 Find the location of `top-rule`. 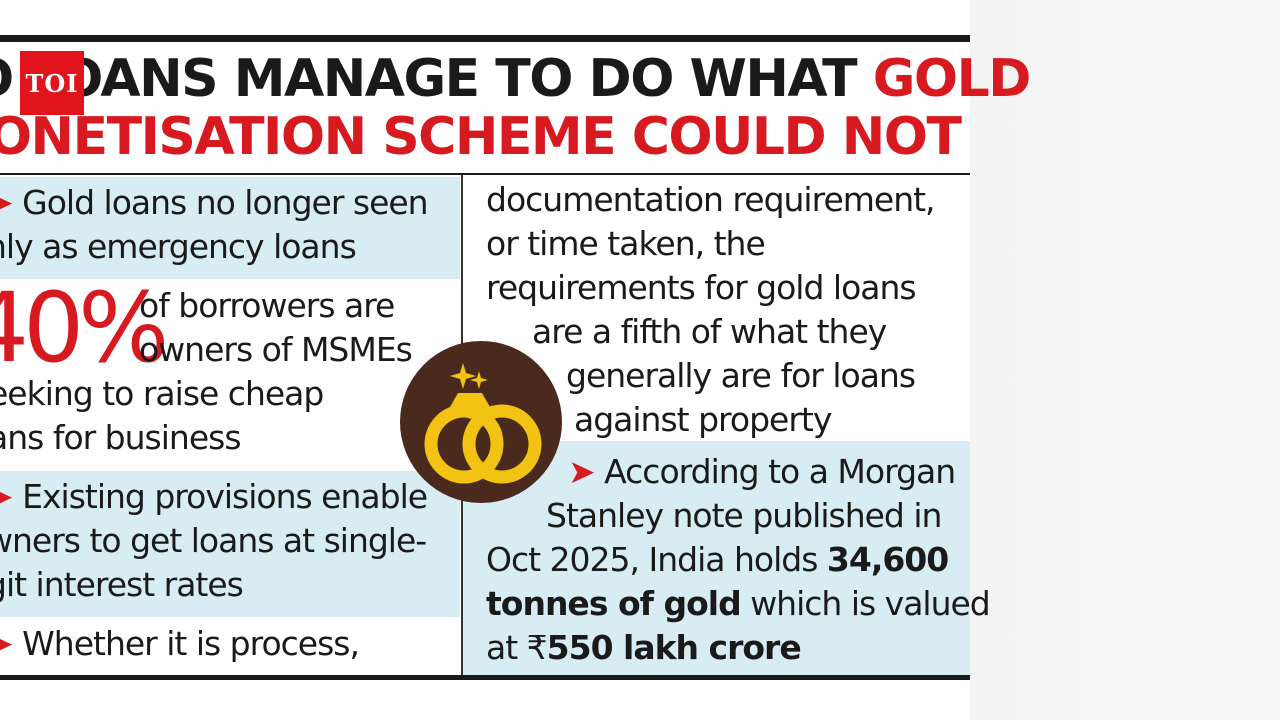

top-rule is located at coordinates (485, 38).